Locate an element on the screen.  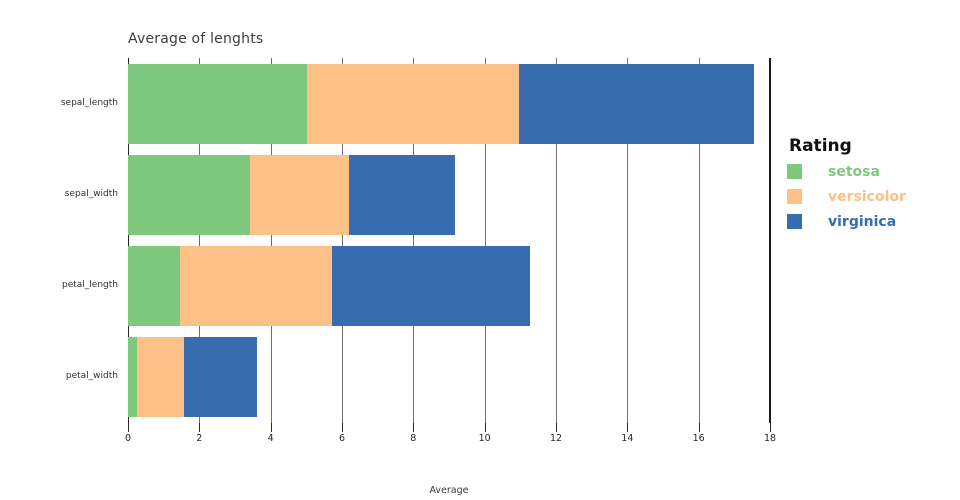
bar-petal_width-setosa is located at coordinates (132, 377).